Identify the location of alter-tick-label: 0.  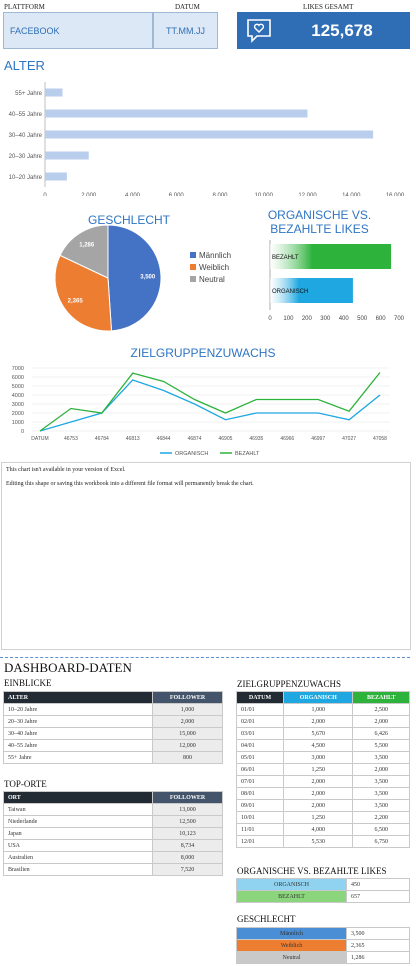
(45, 194).